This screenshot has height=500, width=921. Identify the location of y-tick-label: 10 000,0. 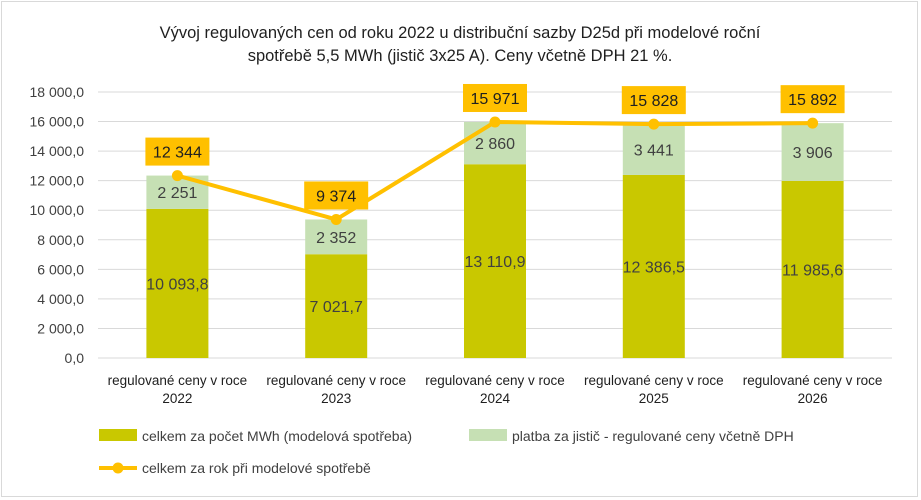
(57, 210).